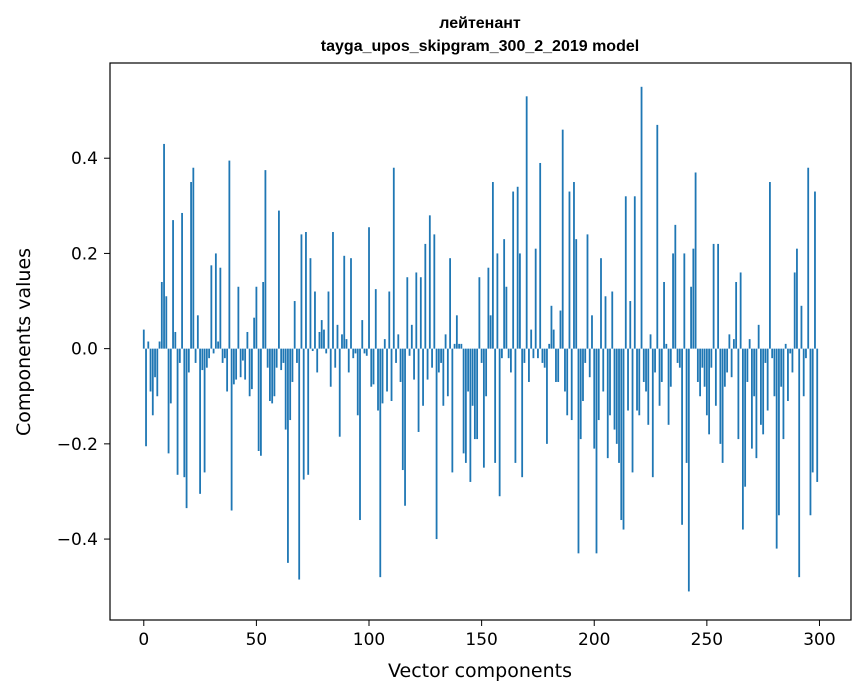 This screenshot has width=867, height=696. What do you see at coordinates (819, 640) in the screenshot?
I see `x-tick-label: 300` at bounding box center [819, 640].